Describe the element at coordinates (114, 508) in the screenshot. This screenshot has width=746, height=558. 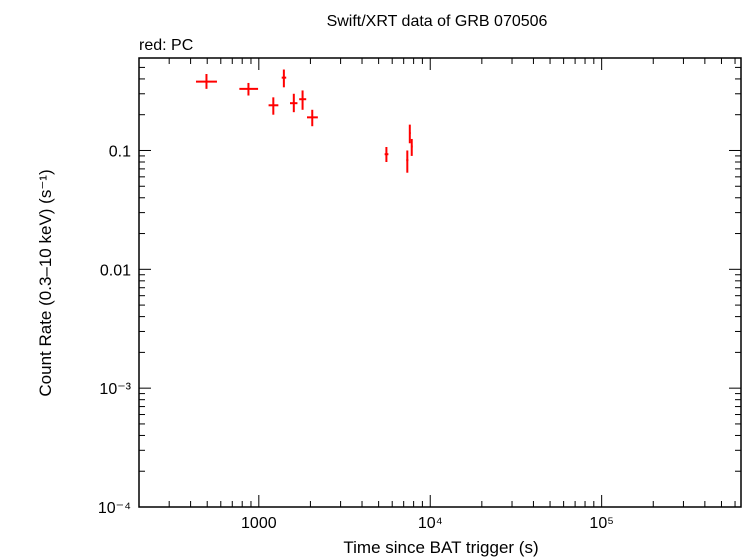
I see `y-tick-label: 10⁻⁴` at that location.